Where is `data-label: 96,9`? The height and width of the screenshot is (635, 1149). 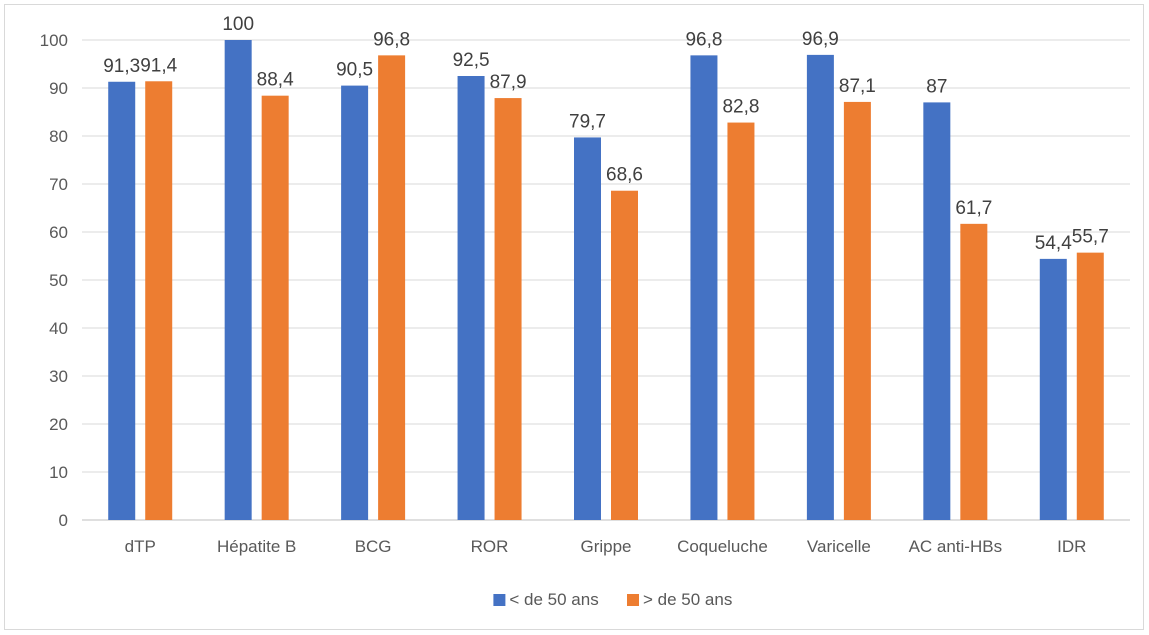 data-label: 96,9 is located at coordinates (820, 39).